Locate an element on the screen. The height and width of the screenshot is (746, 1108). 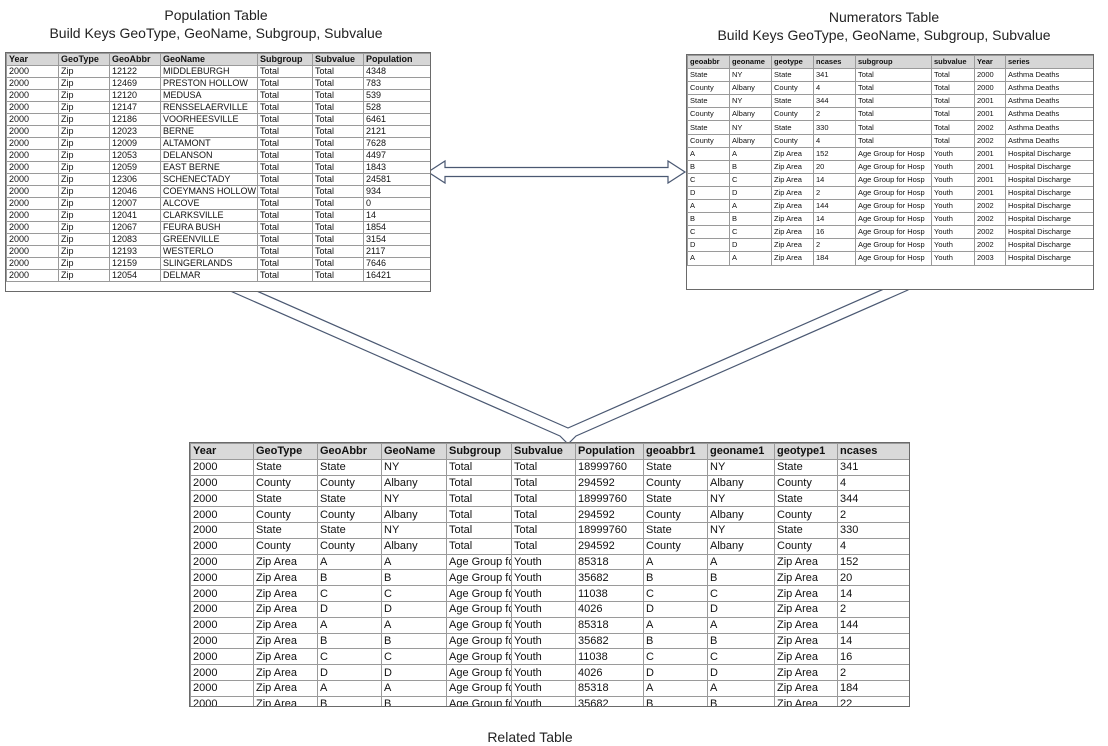
table-cell: 12046 is located at coordinates (135, 191).